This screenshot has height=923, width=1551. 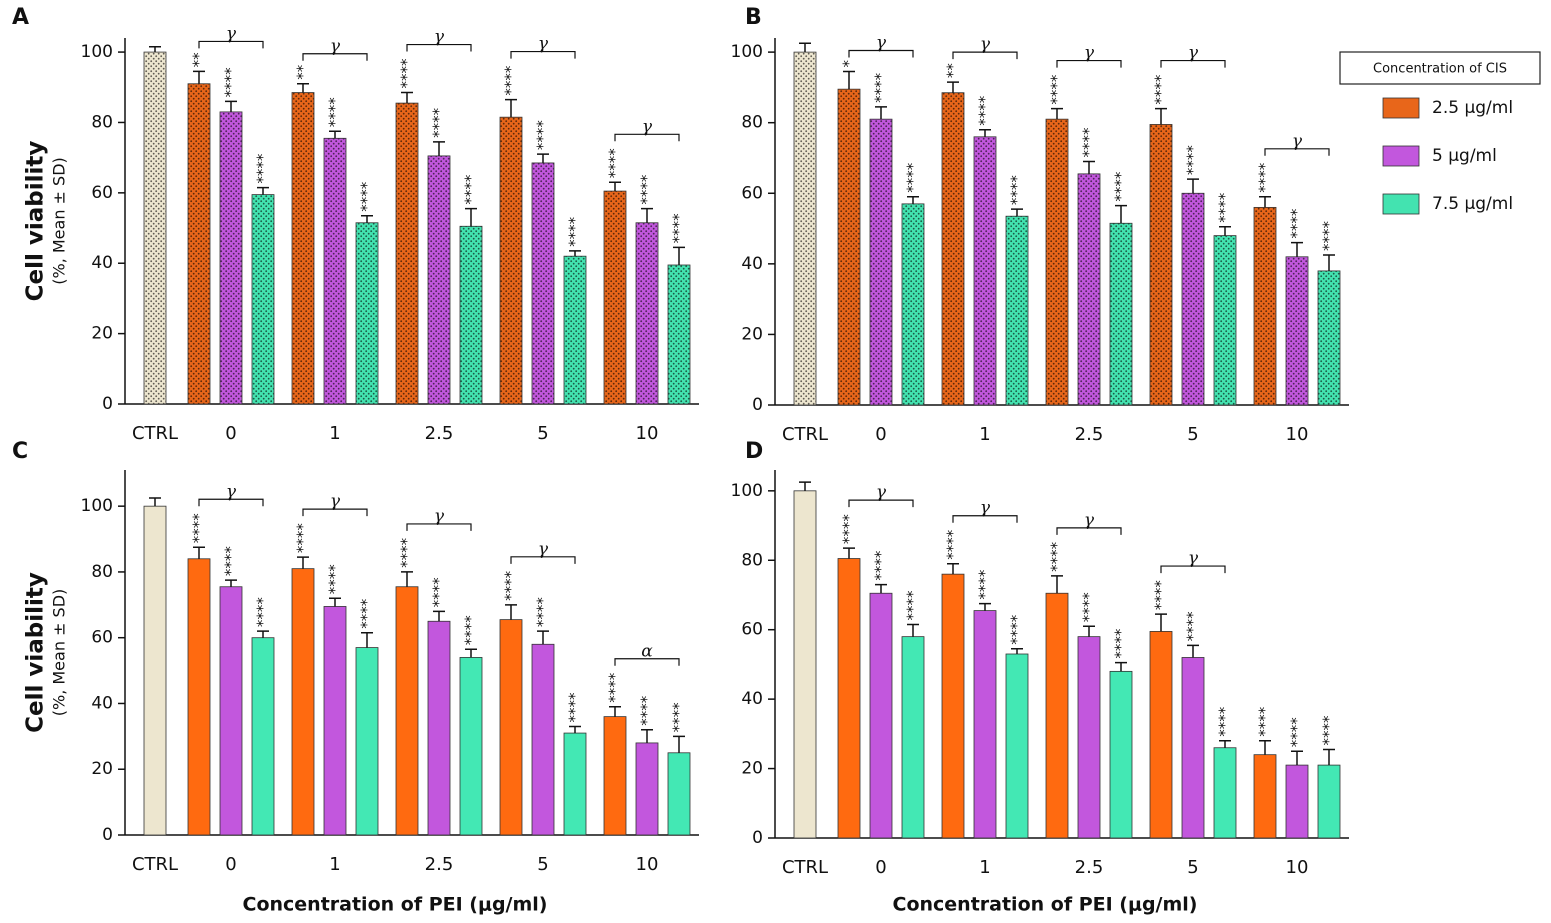 What do you see at coordinates (1440, 68) in the screenshot?
I see `legend-title-box` at bounding box center [1440, 68].